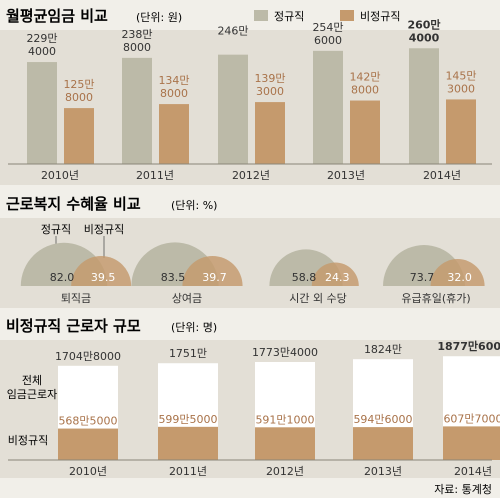 The width and height of the screenshot is (500, 498). Describe the element at coordinates (284, 419) in the screenshot. I see `workers-label-nonregular: 591만1000` at that location.